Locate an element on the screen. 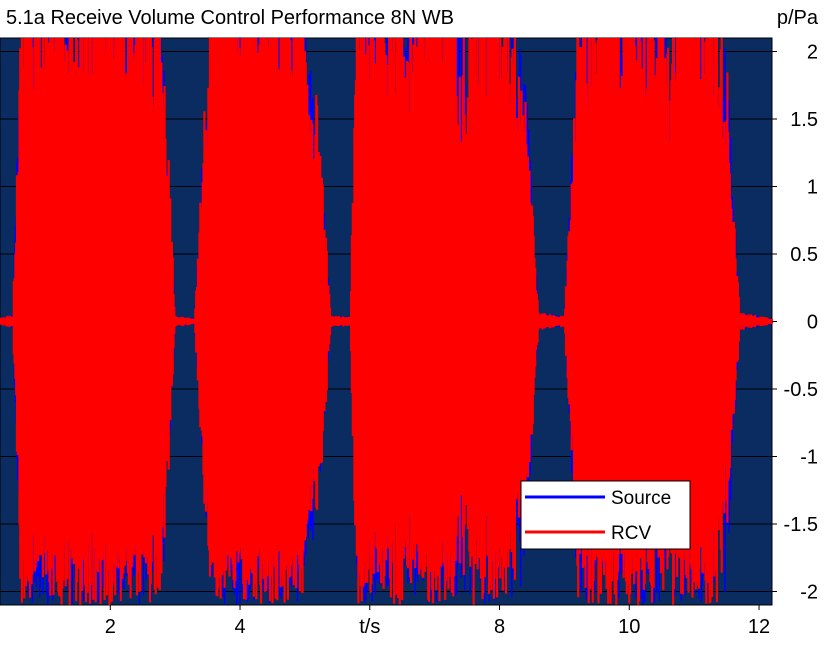 The height and width of the screenshot is (647, 830). y-tick-label: 2 is located at coordinates (812, 53).